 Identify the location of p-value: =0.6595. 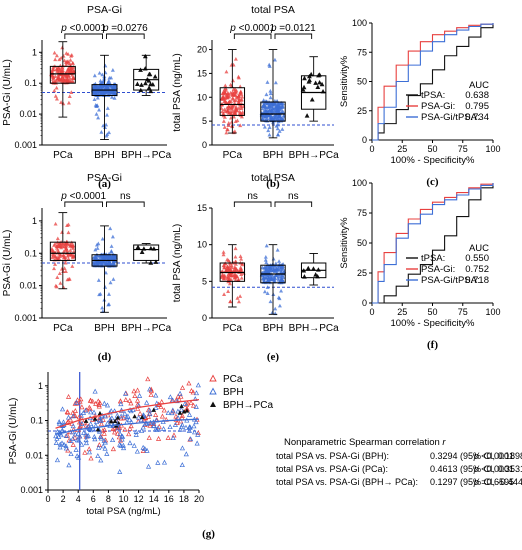
(496, 482).